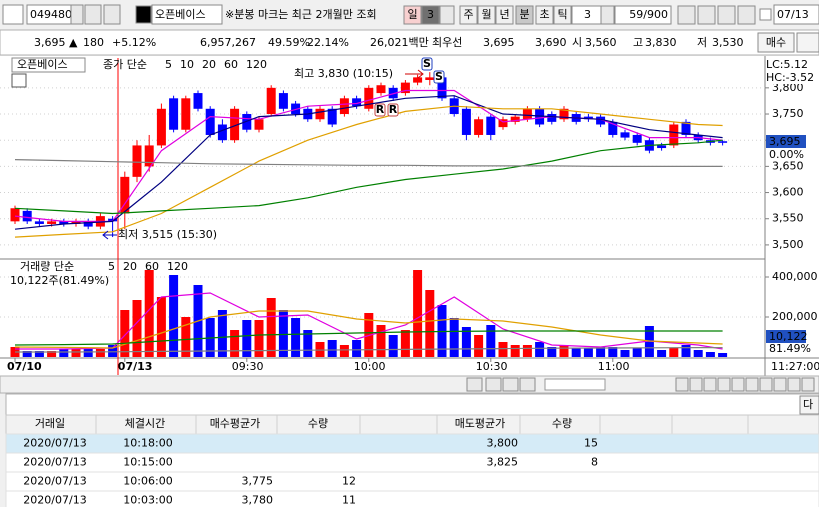 This screenshot has width=819, height=507. What do you see at coordinates (13, 14) in the screenshot?
I see `menu-icon` at bounding box center [13, 14].